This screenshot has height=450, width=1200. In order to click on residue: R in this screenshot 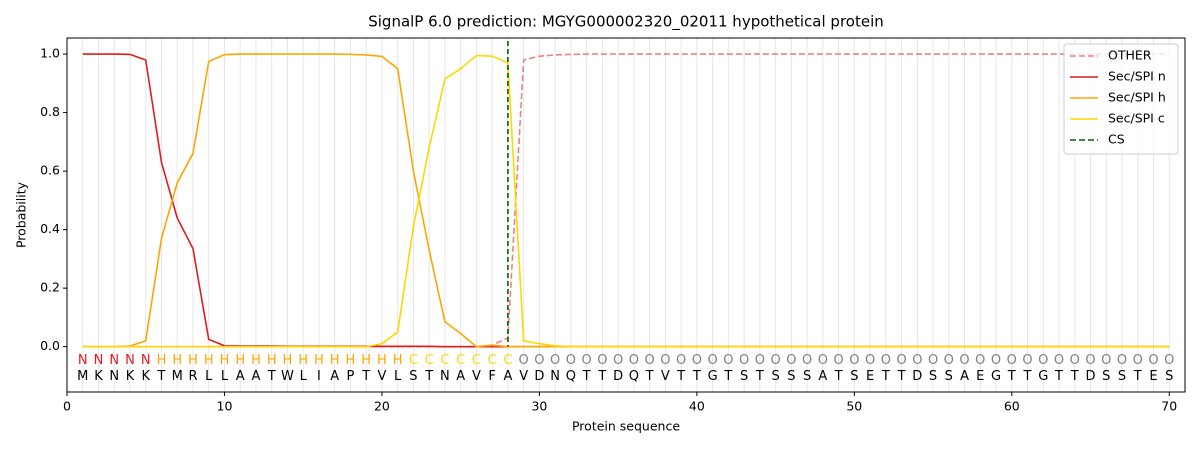, I will do `click(192, 376)`.